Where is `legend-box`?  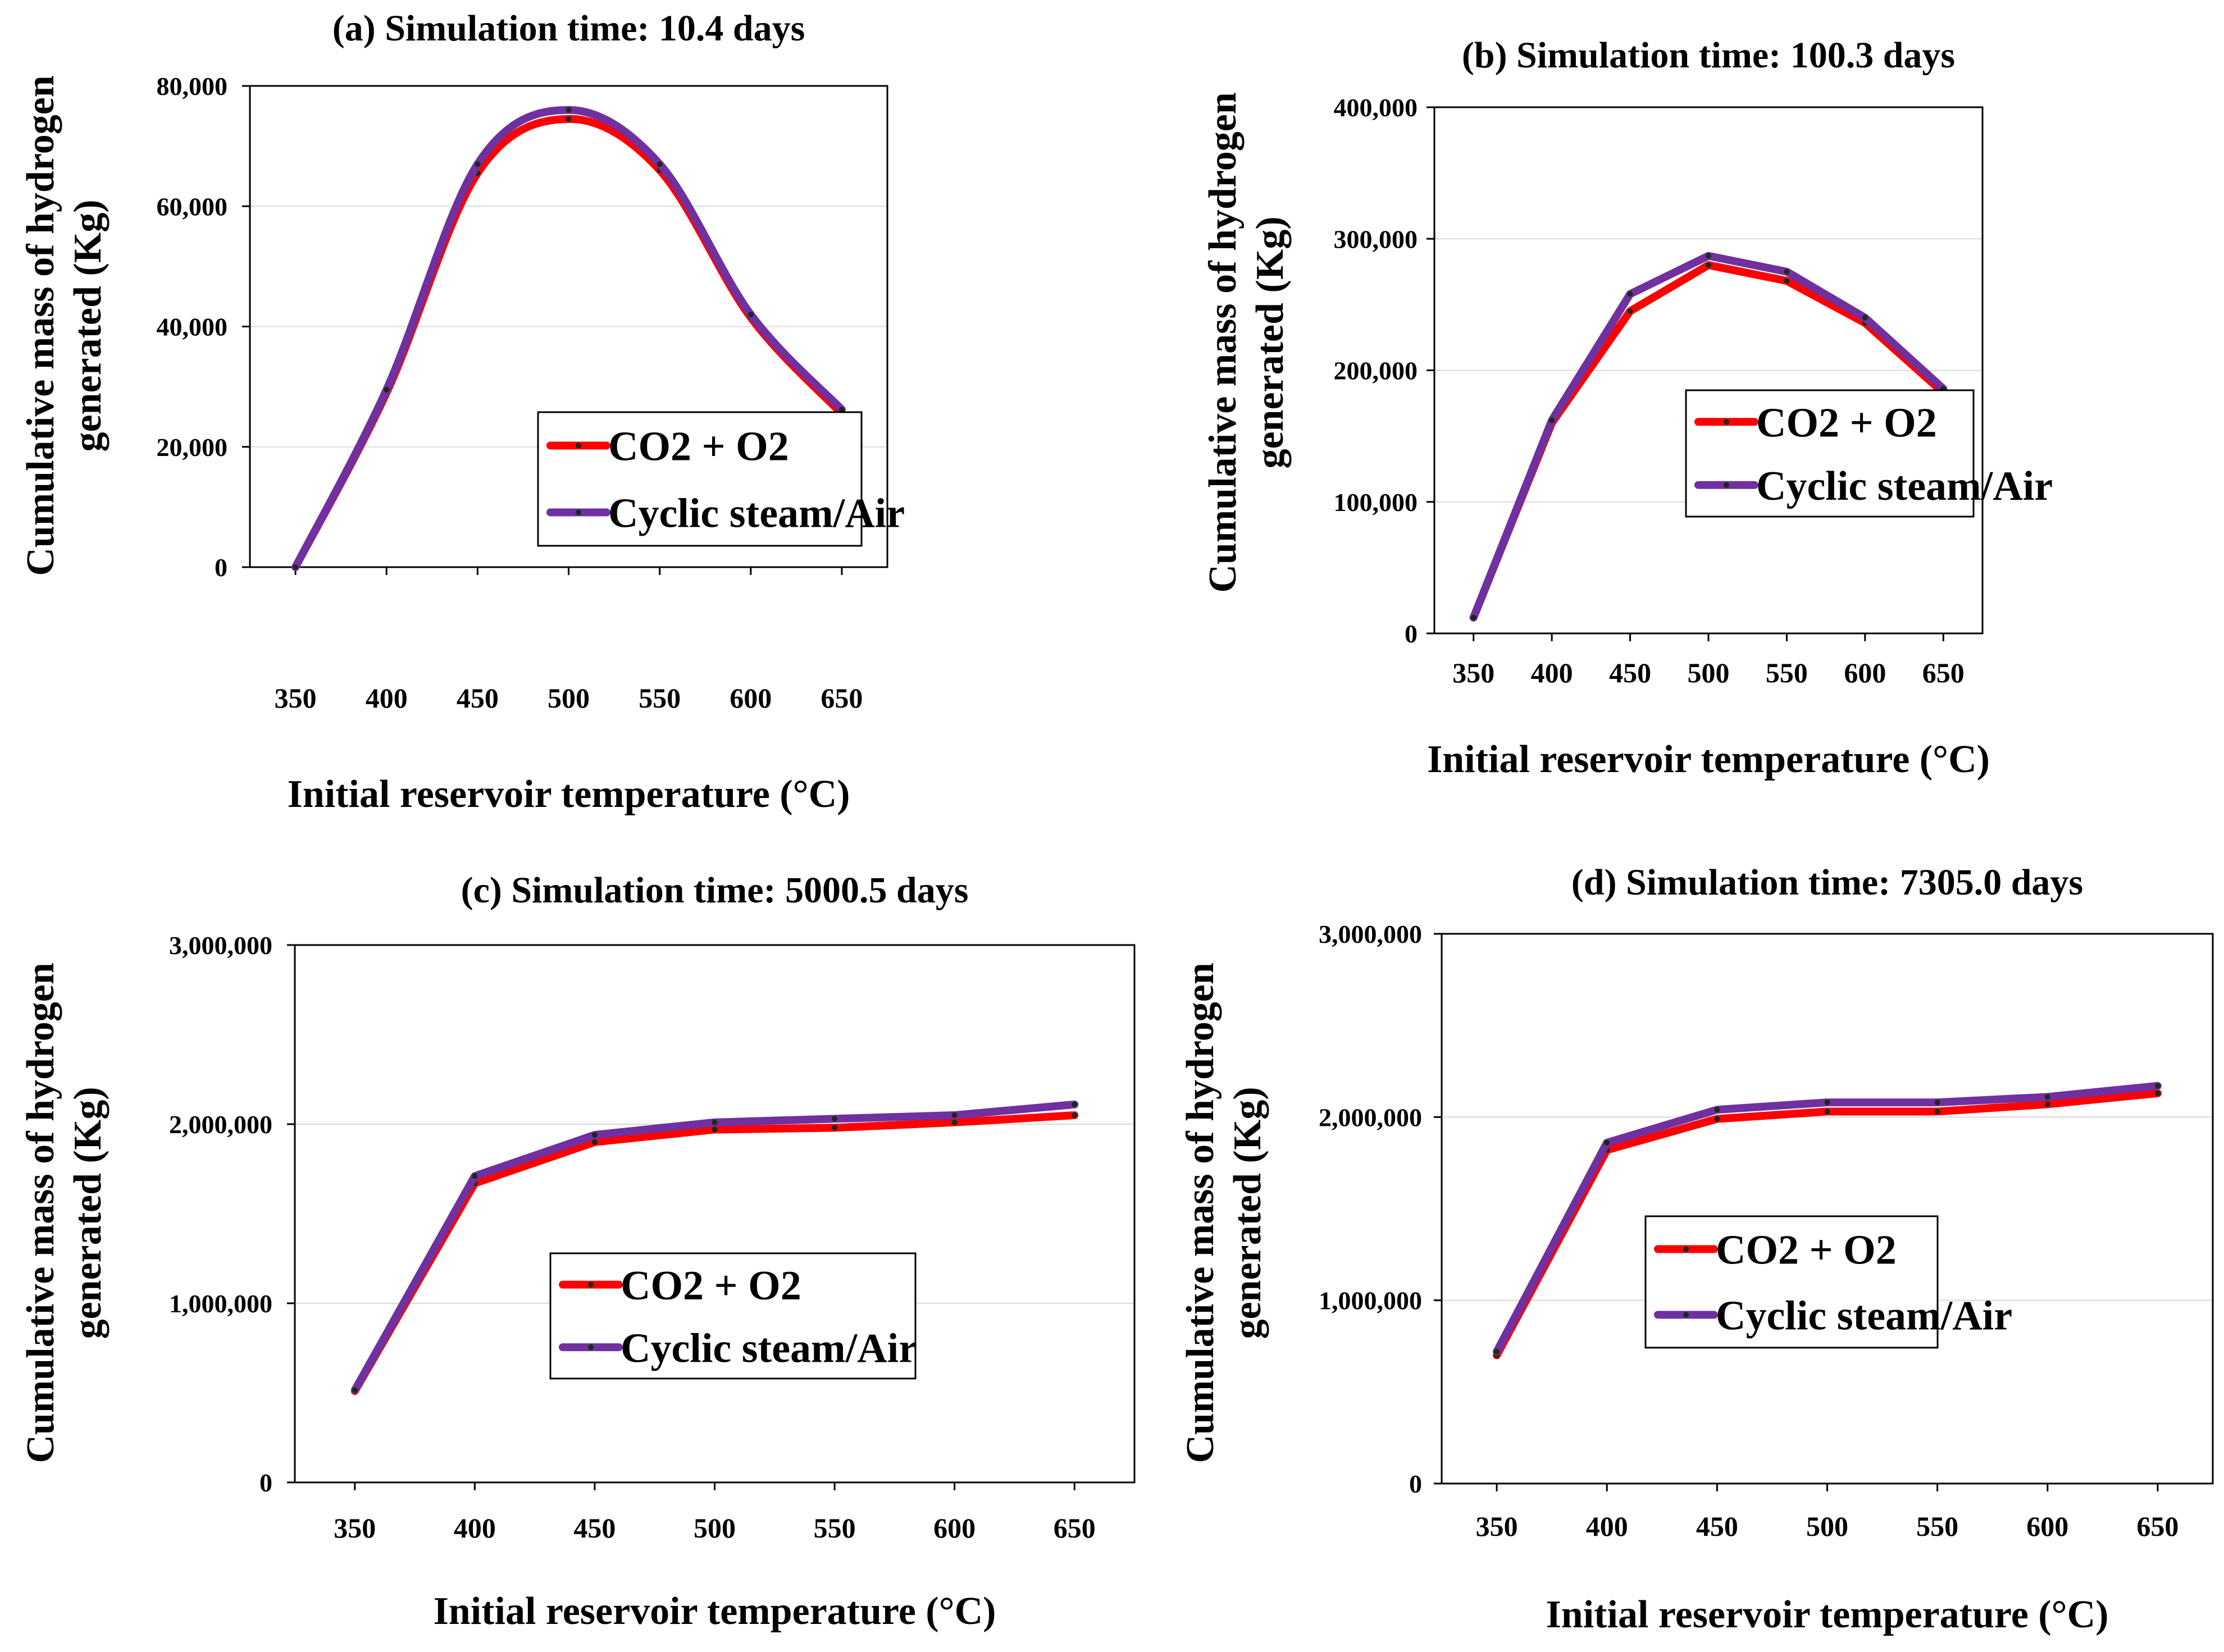 legend-box is located at coordinates (1830, 453).